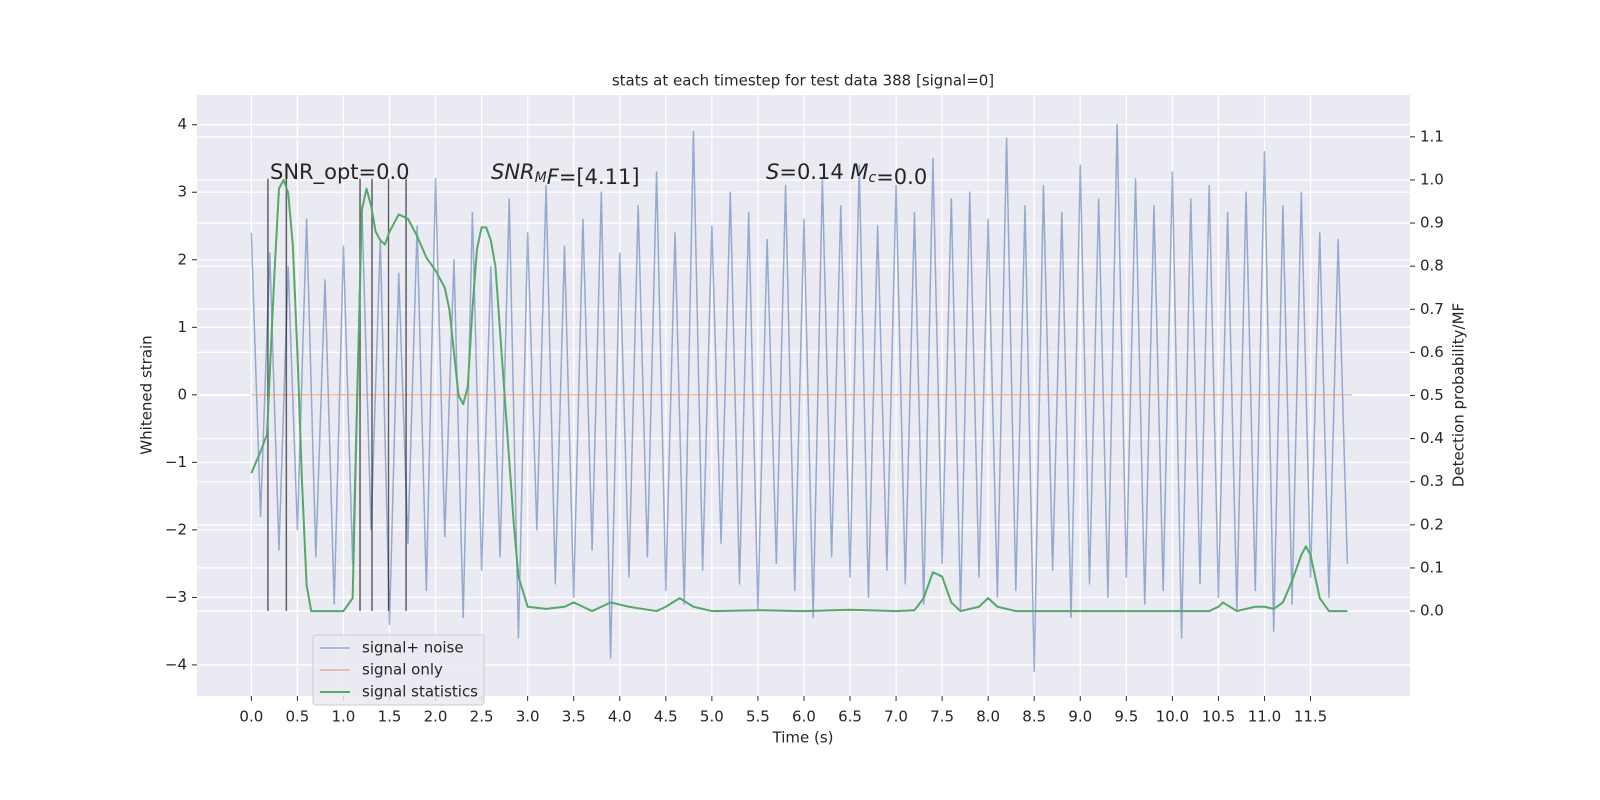  Describe the element at coordinates (1432, 136) in the screenshot. I see `y2-tick-label: 1.1` at that location.